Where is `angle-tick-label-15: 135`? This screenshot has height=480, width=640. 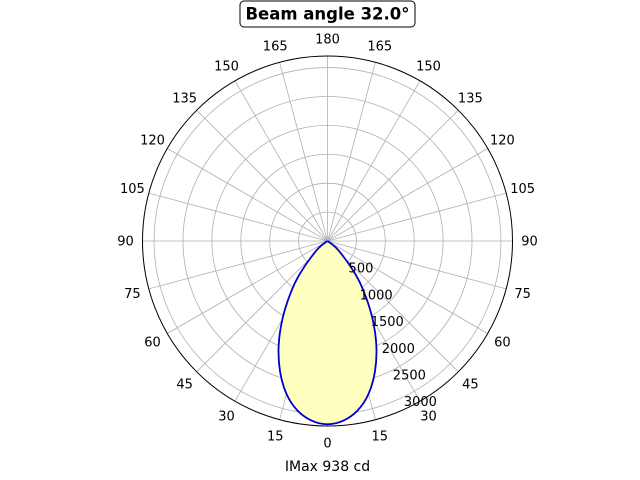
angle-tick-label-15: 135 is located at coordinates (184, 99).